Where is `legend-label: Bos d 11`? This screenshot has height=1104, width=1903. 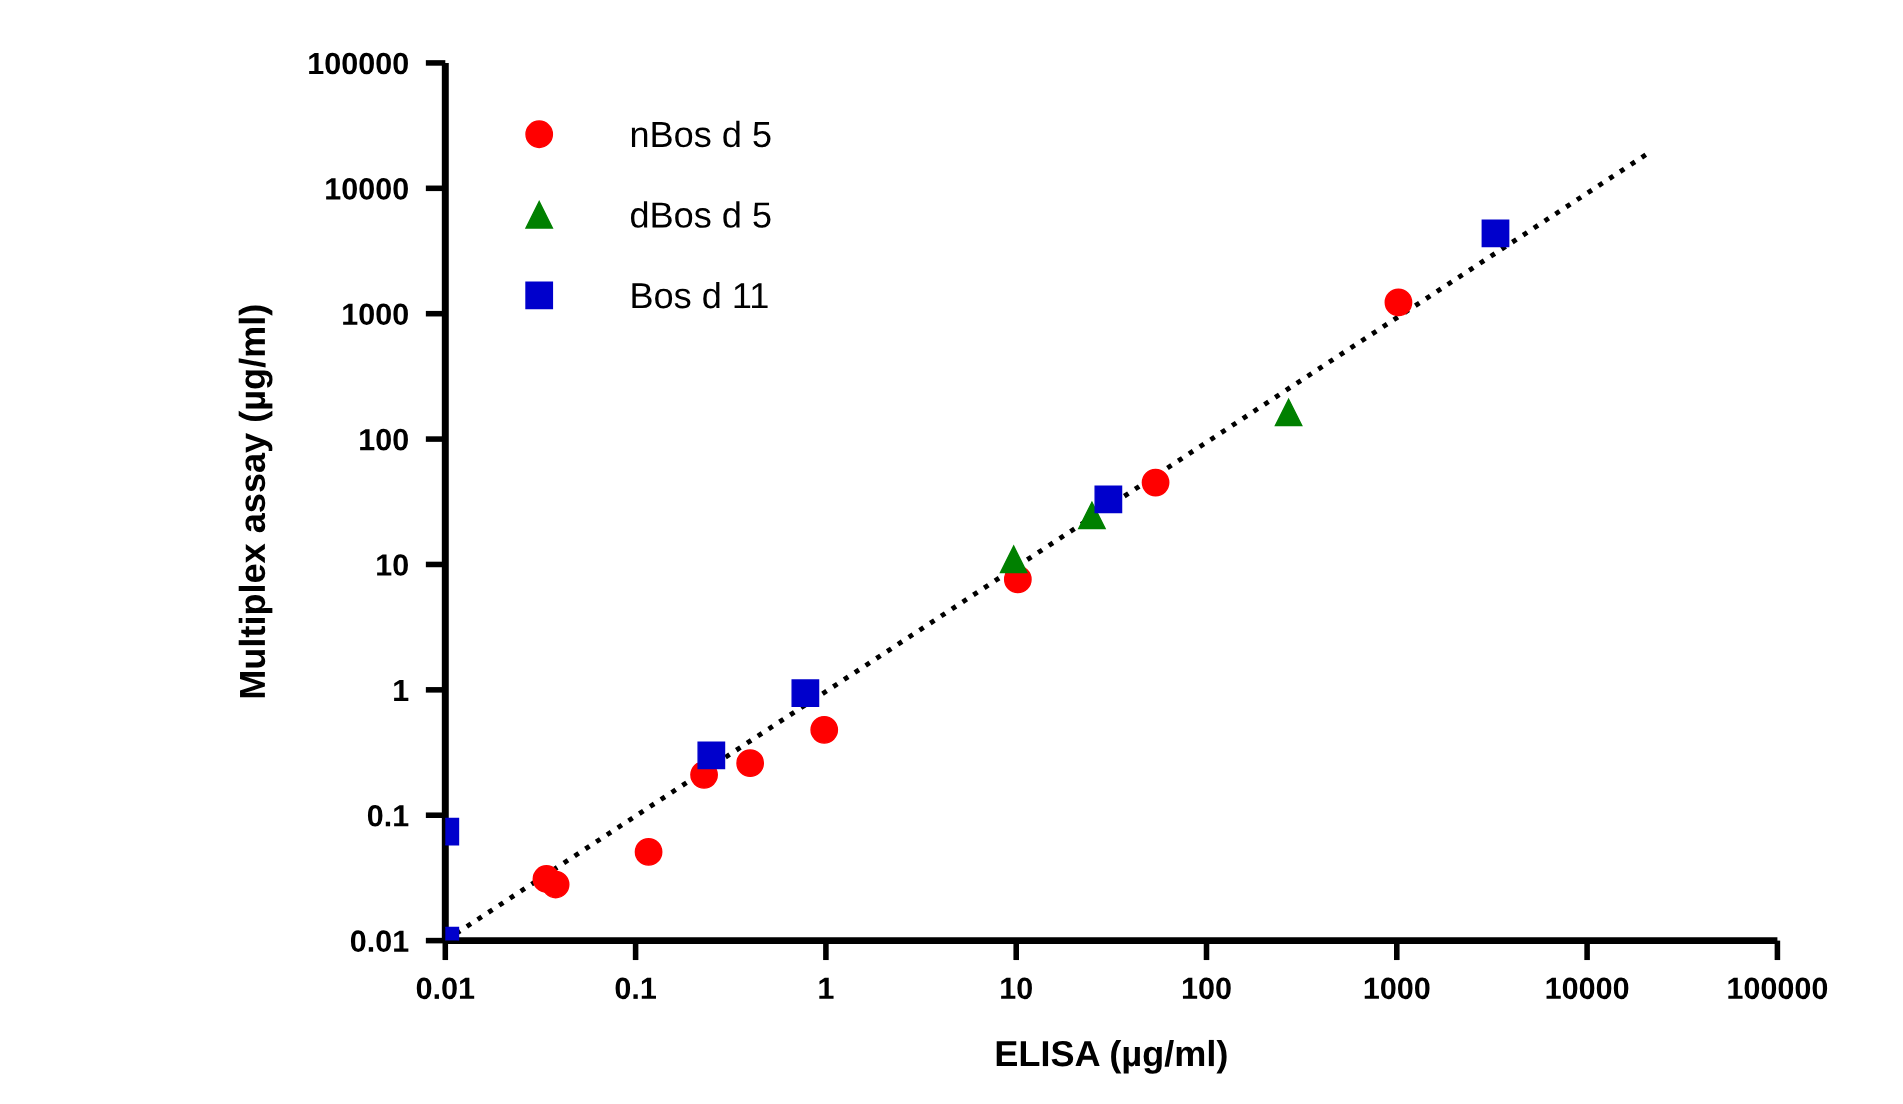
legend-label: Bos d 11 is located at coordinates (700, 295).